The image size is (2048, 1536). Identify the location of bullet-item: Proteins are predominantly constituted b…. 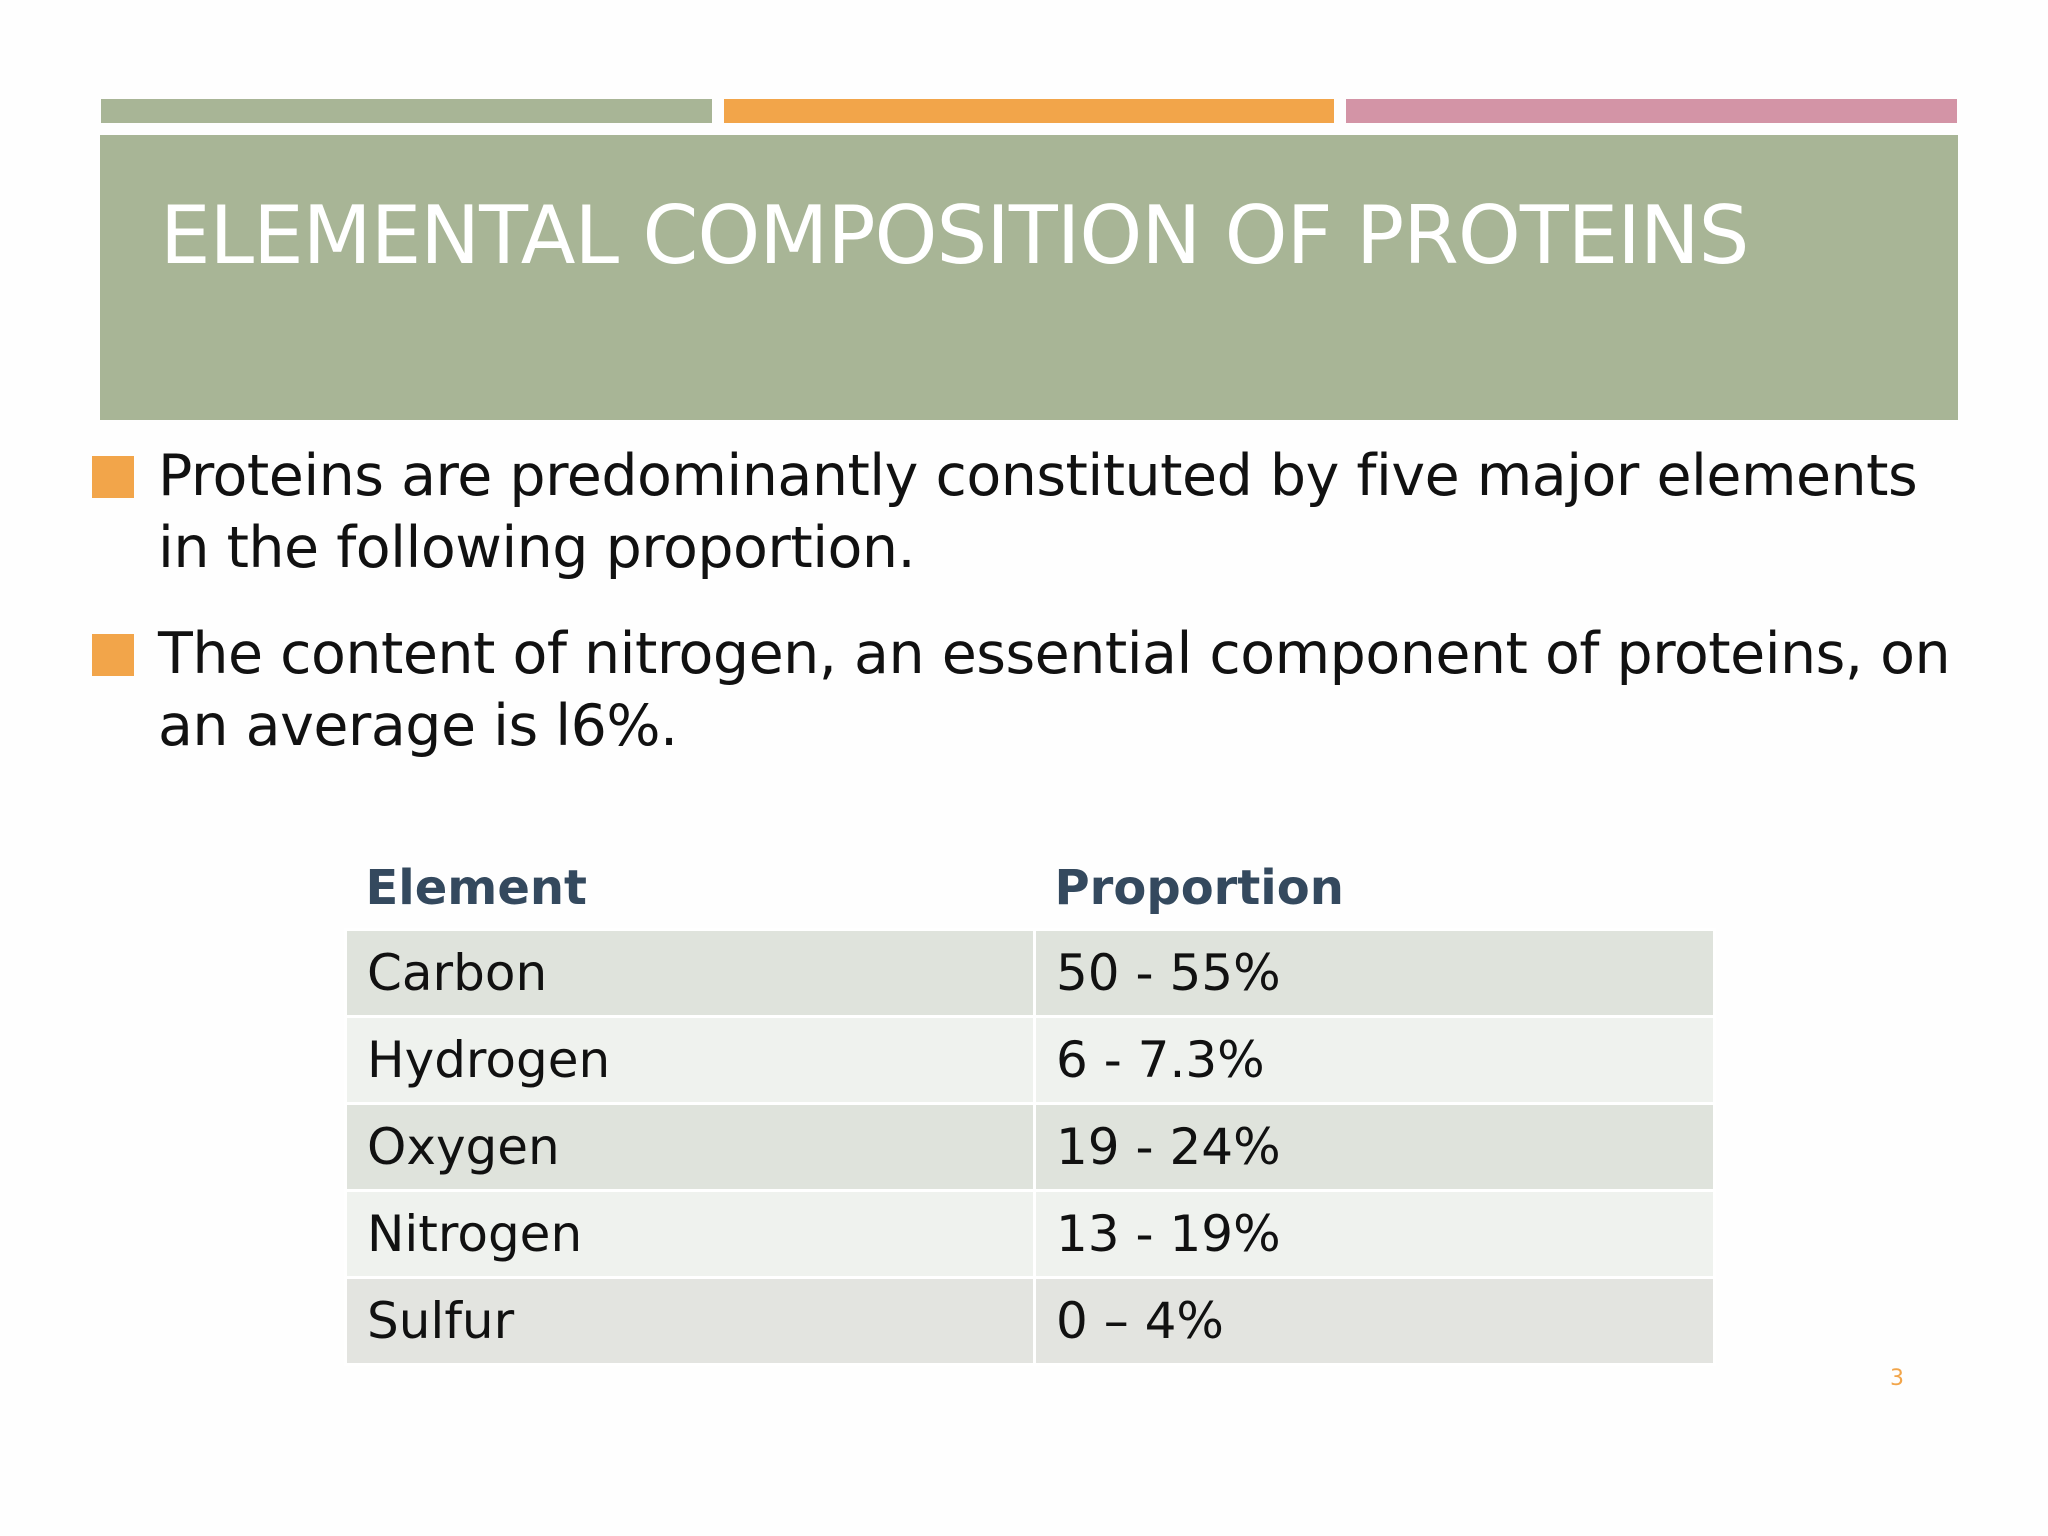
(1027, 512).